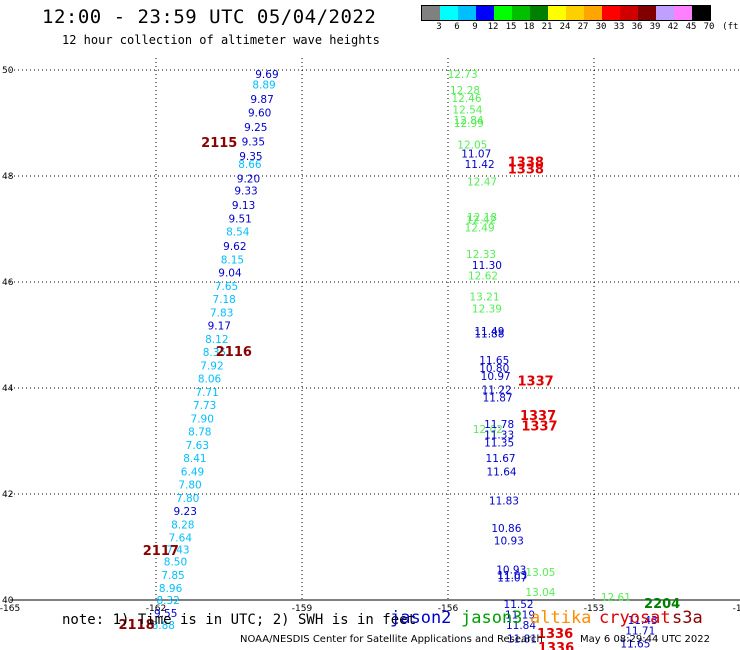 The image size is (740, 650). I want to click on data-label-jason3: 12.62, so click(483, 276).